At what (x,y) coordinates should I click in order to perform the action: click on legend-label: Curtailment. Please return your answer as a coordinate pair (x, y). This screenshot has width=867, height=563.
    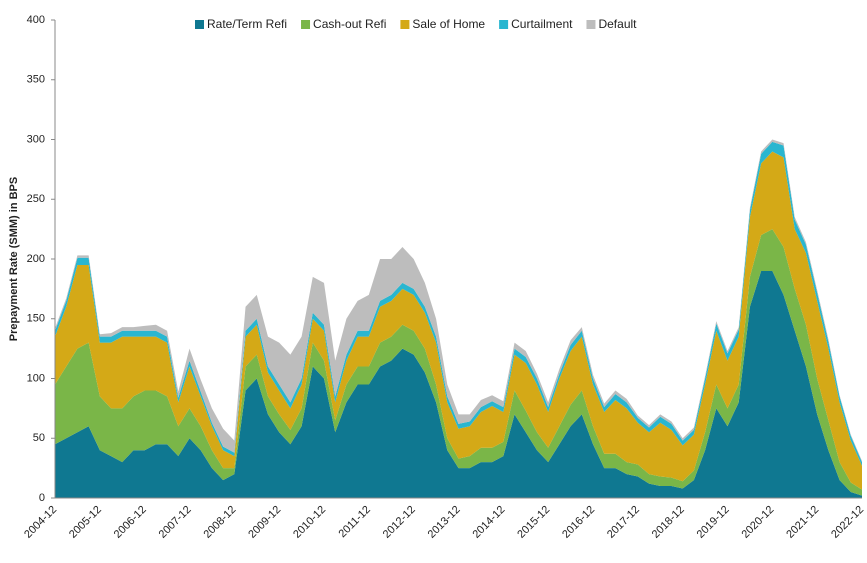
    Looking at the image, I should click on (542, 24).